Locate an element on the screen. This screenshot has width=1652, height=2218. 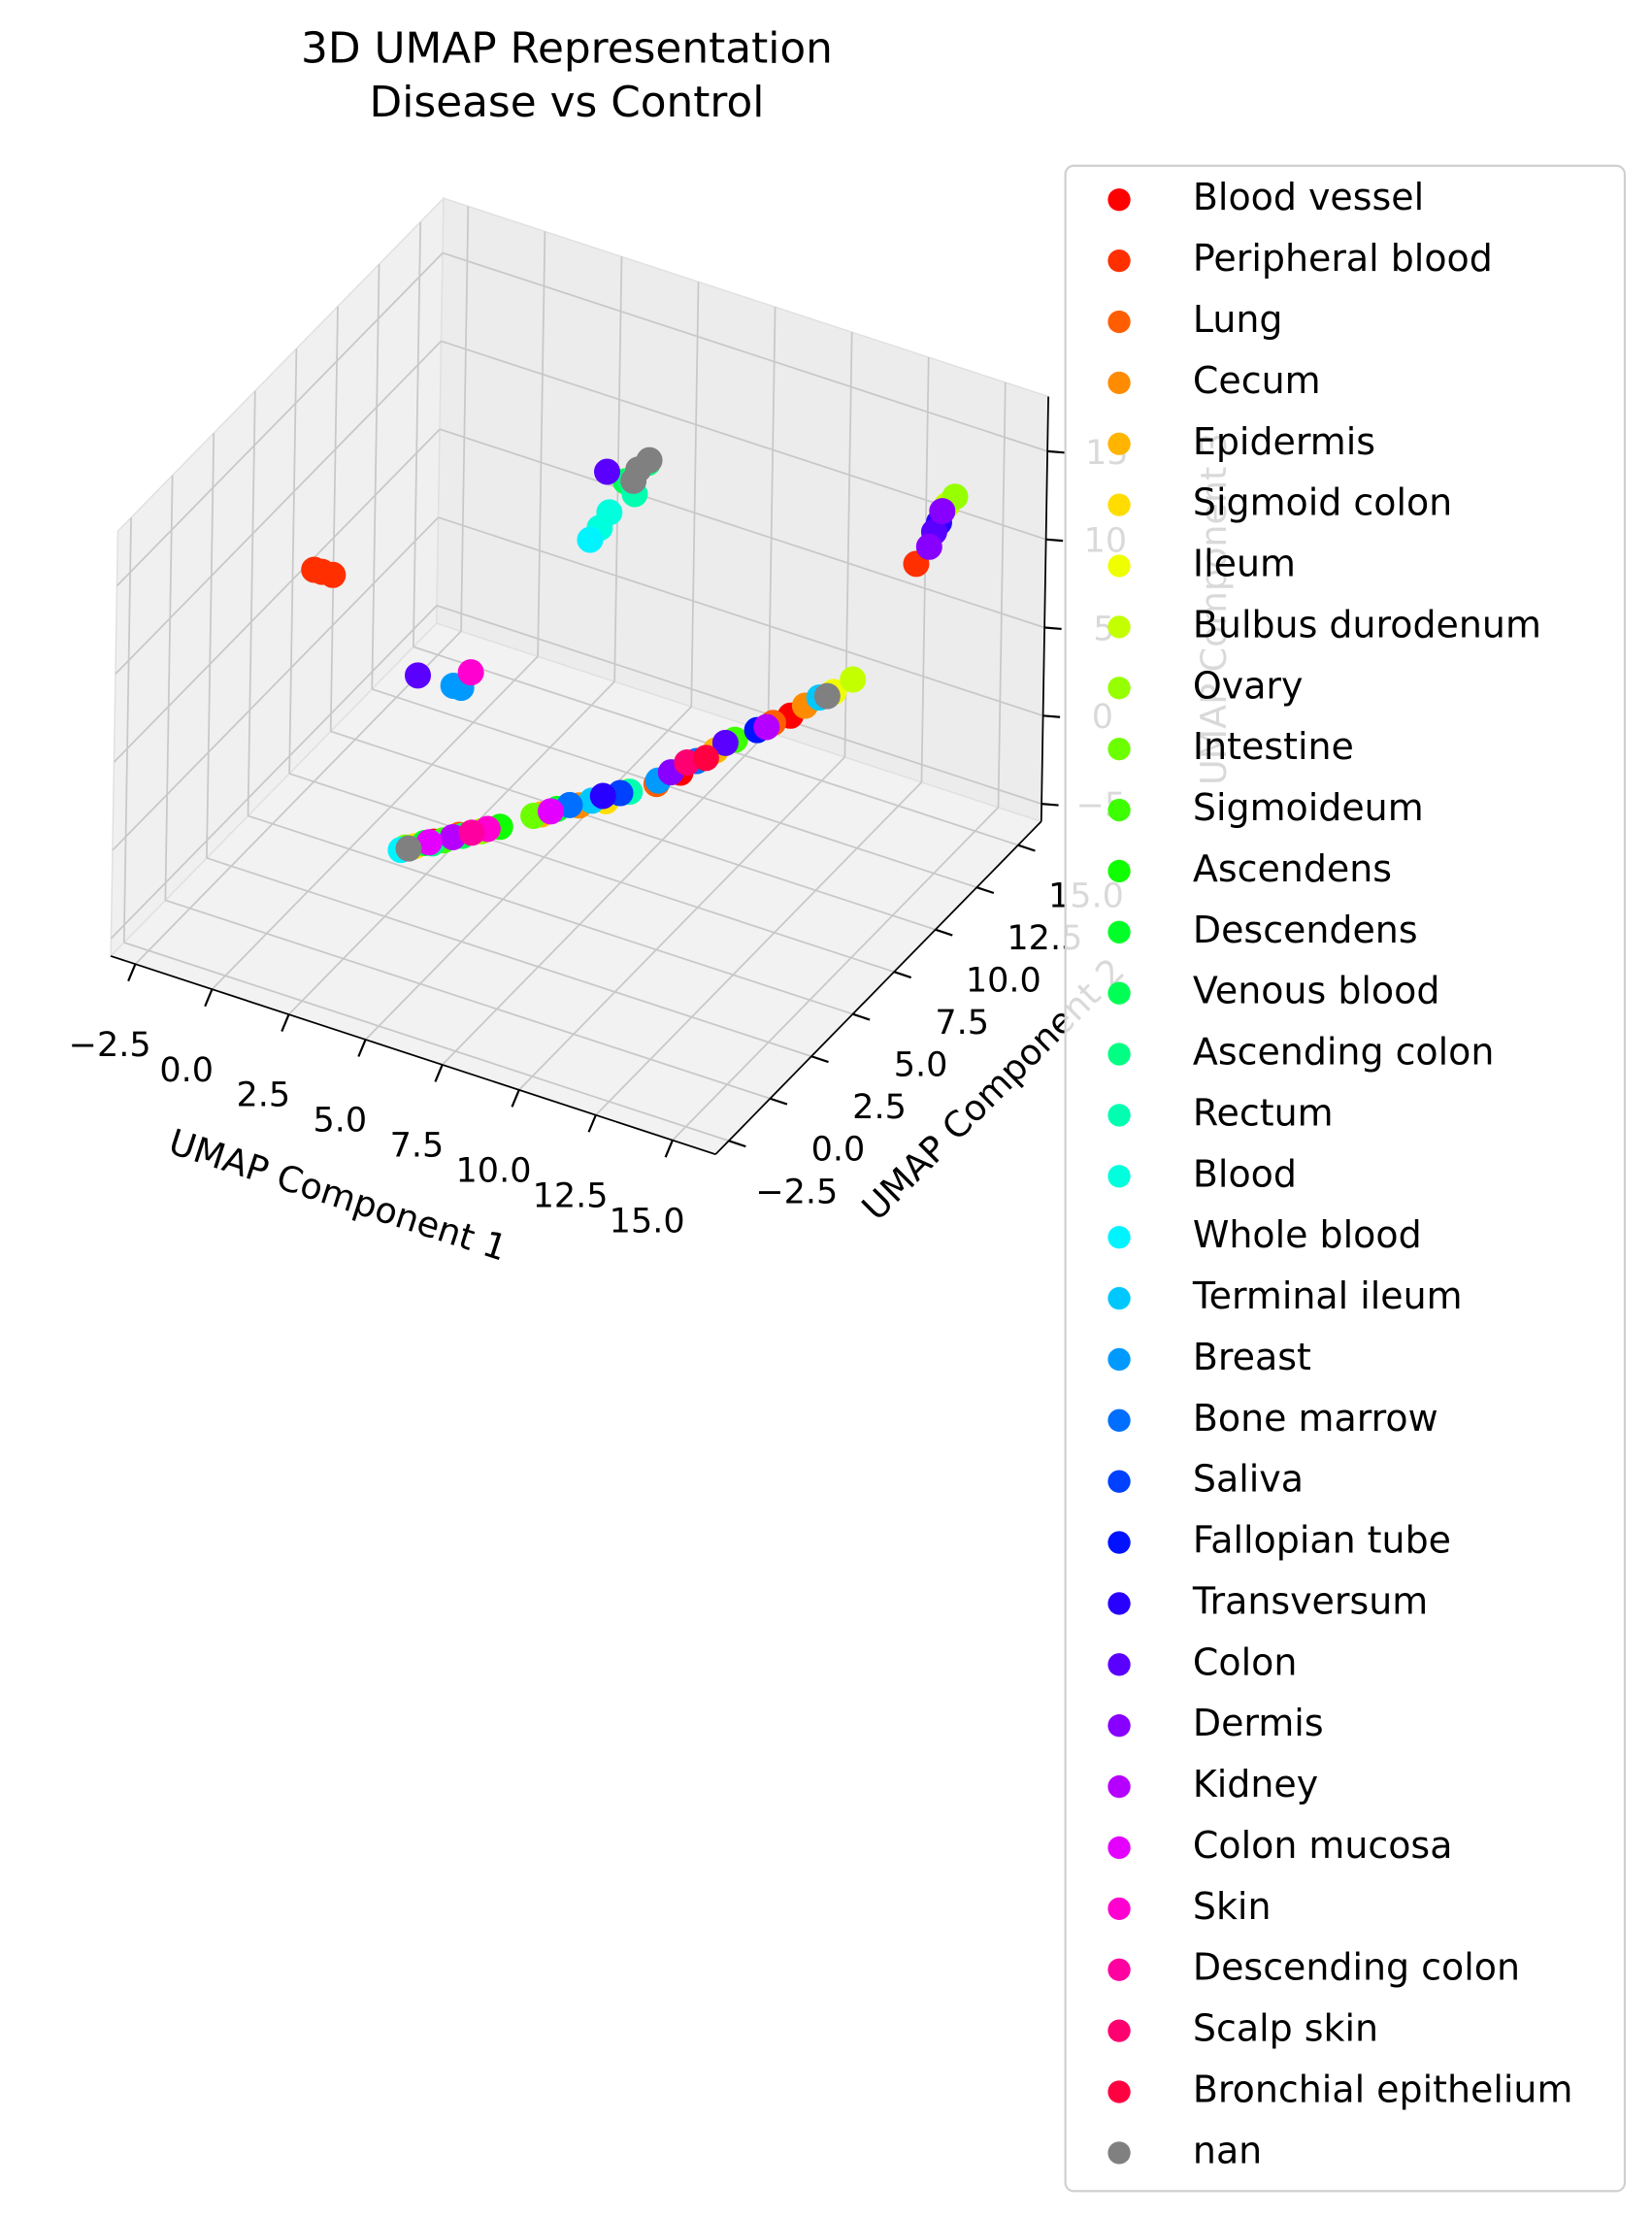
points is located at coordinates (635, 655).